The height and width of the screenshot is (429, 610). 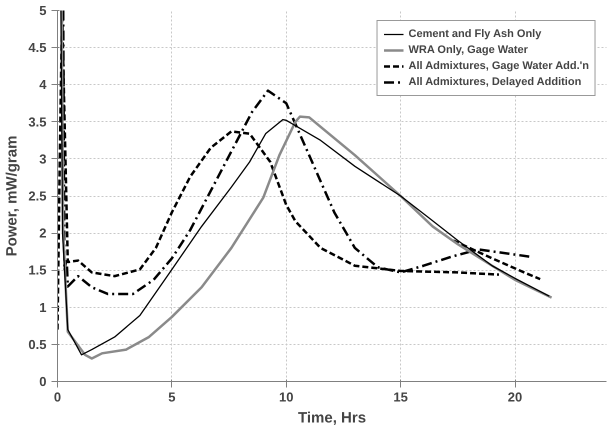 I want to click on x-tick-label: 15, so click(x=400, y=397).